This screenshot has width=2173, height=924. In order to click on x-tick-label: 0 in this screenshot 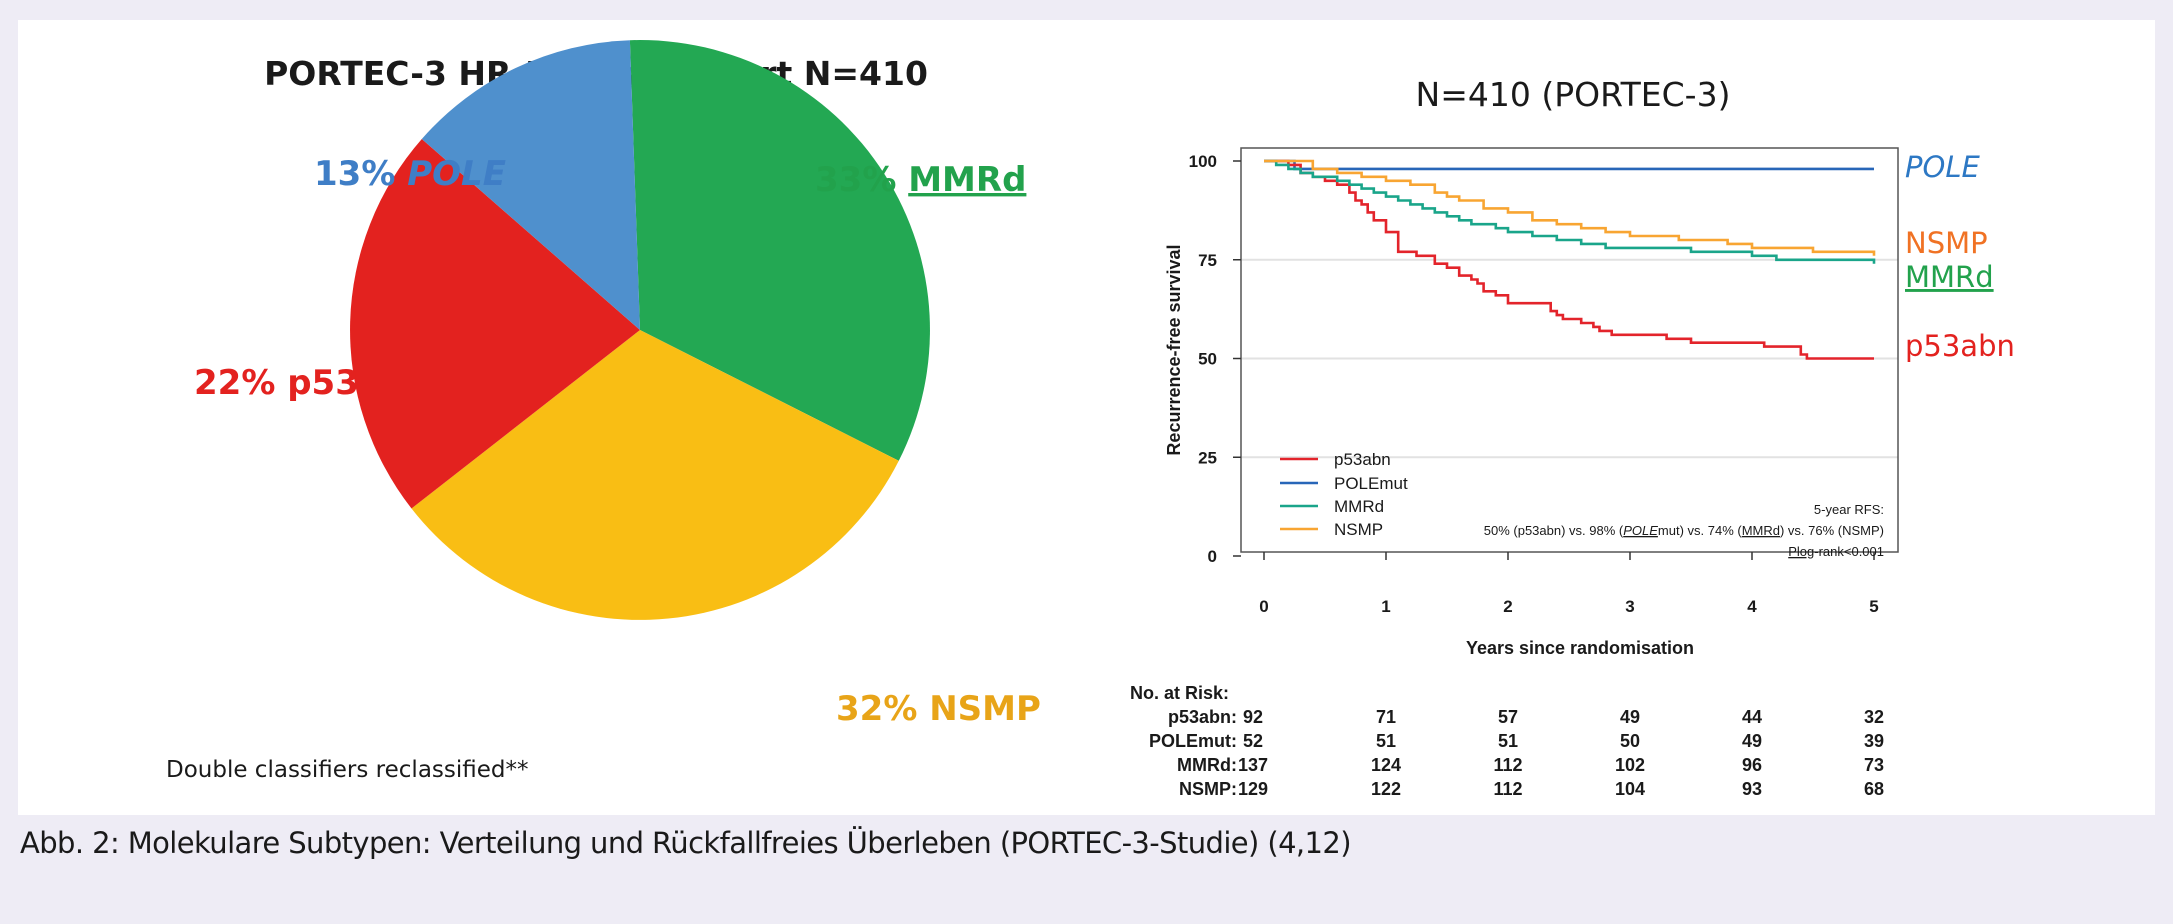, I will do `click(1263, 606)`.